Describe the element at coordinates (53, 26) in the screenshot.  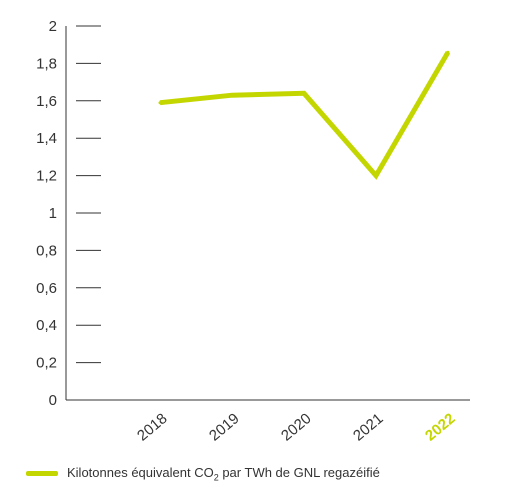
I see `y-tick-label: 2` at that location.